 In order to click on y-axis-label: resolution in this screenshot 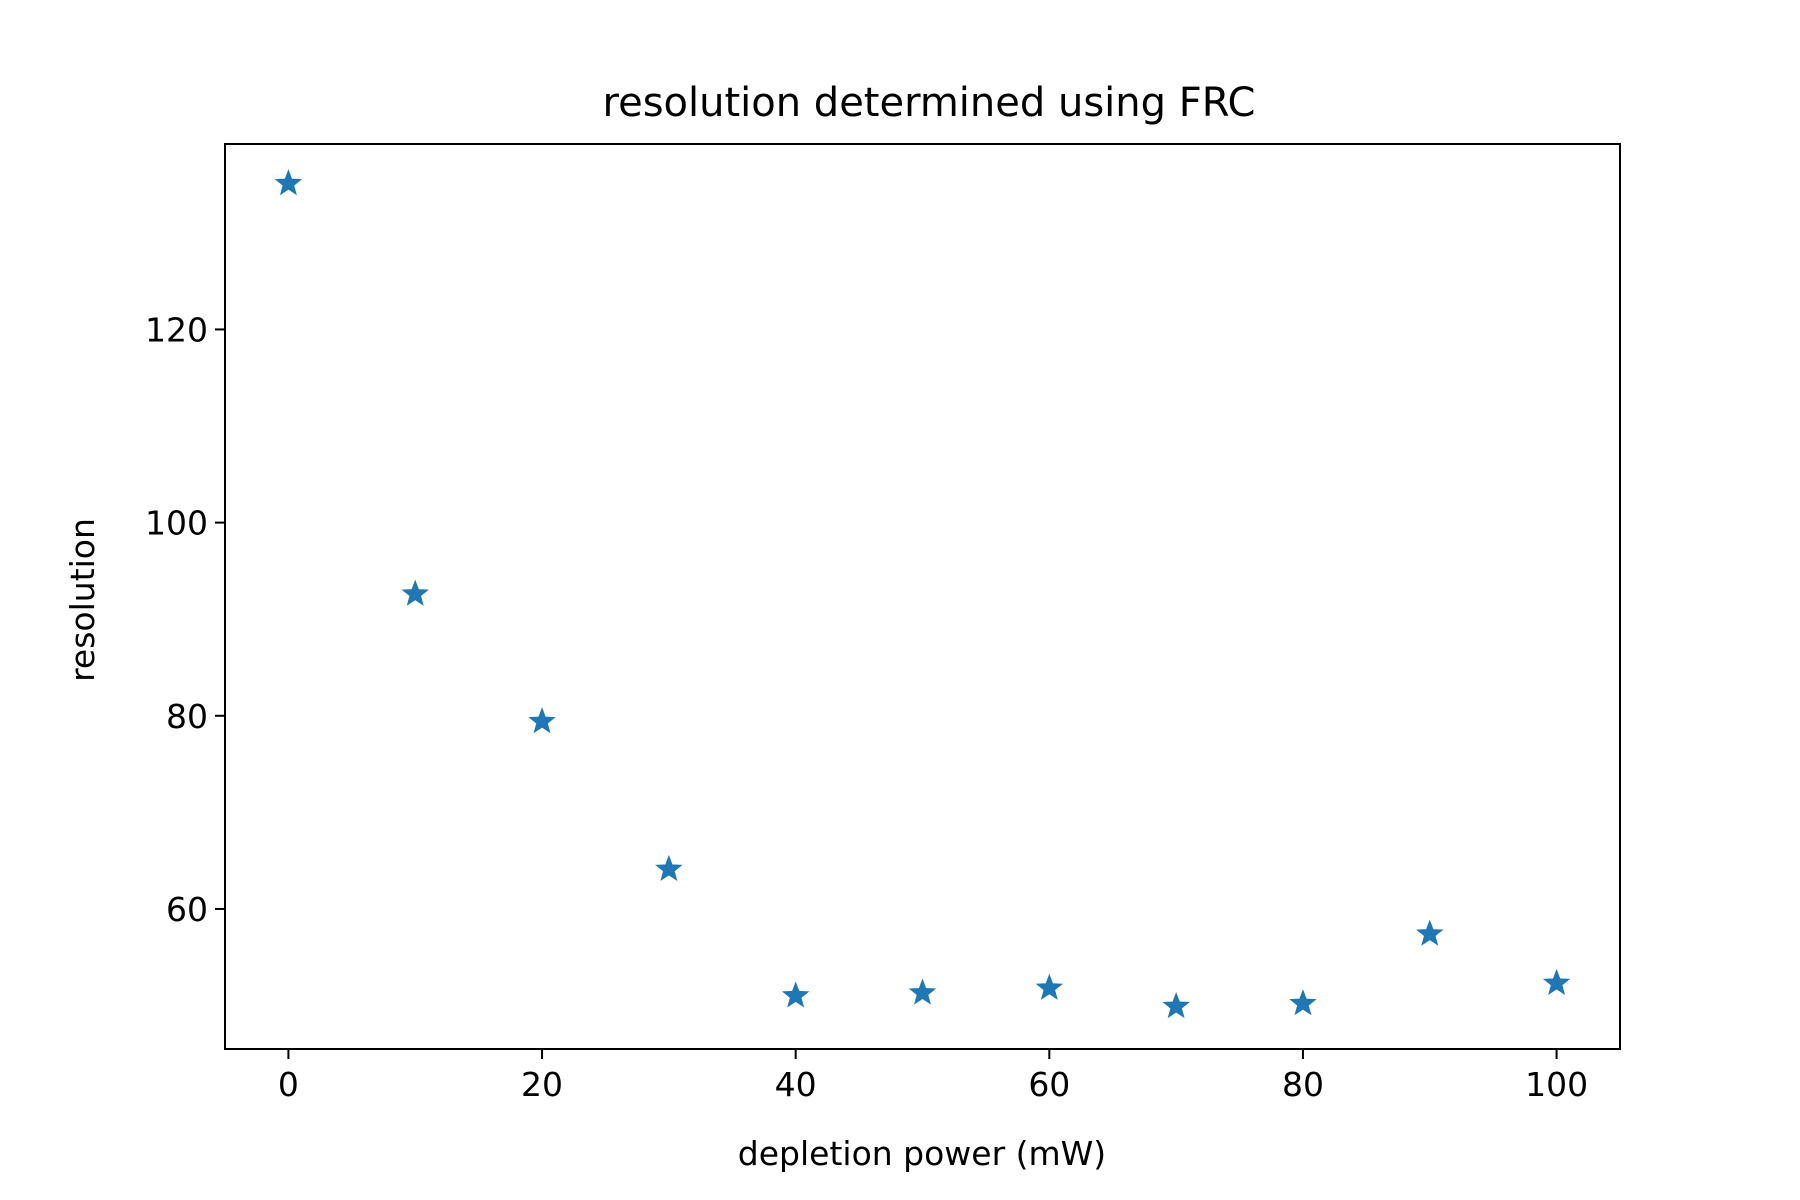, I will do `click(82, 600)`.